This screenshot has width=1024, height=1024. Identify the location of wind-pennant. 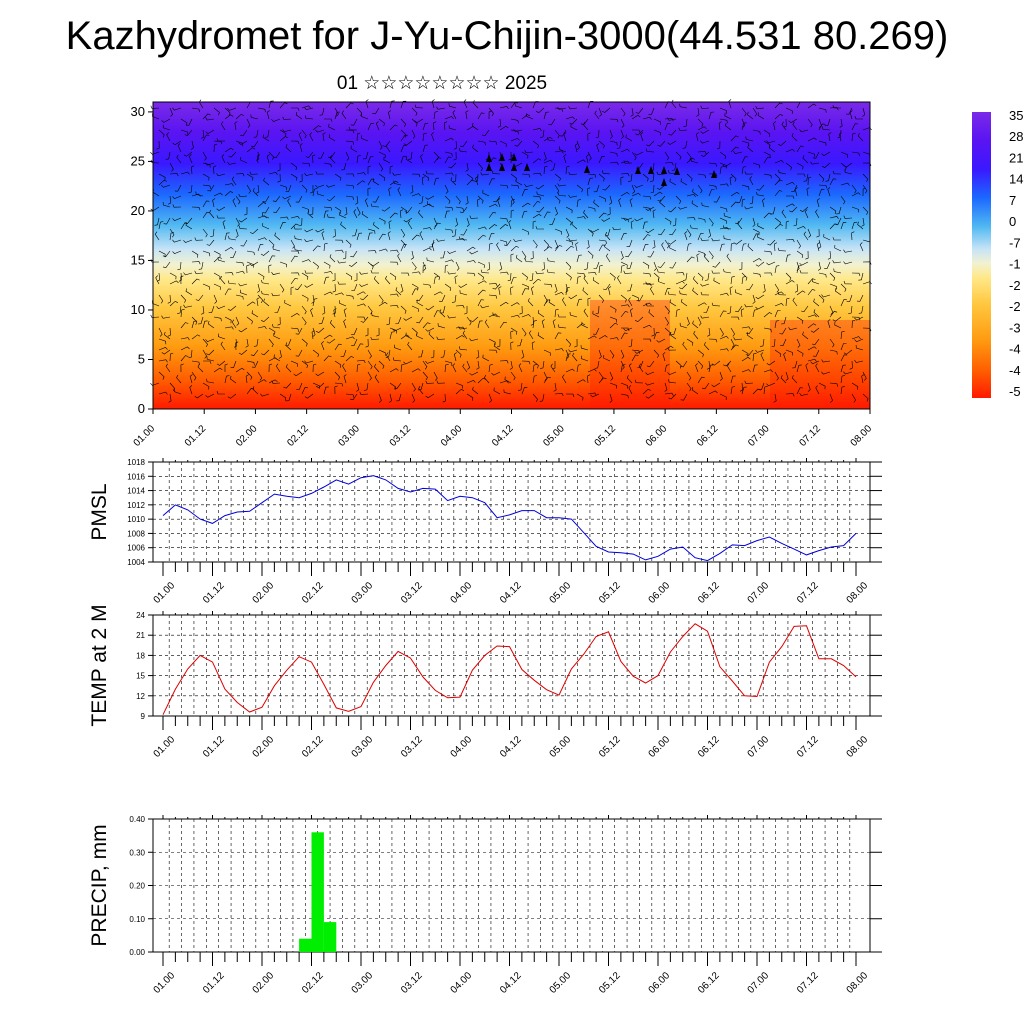
(651, 170).